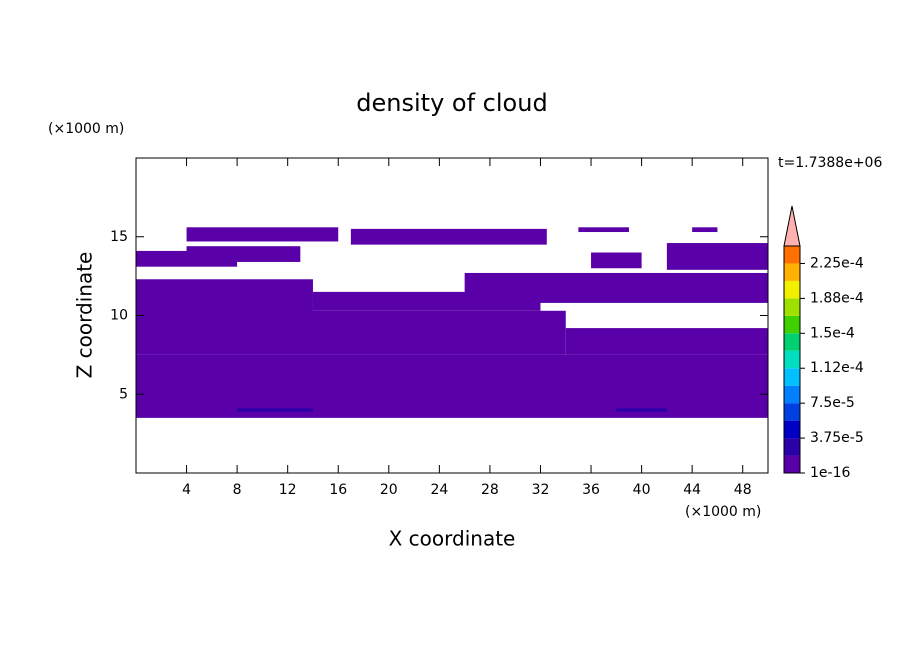 The width and height of the screenshot is (904, 654). Describe the element at coordinates (237, 490) in the screenshot. I see `x-tick-label: 8` at that location.